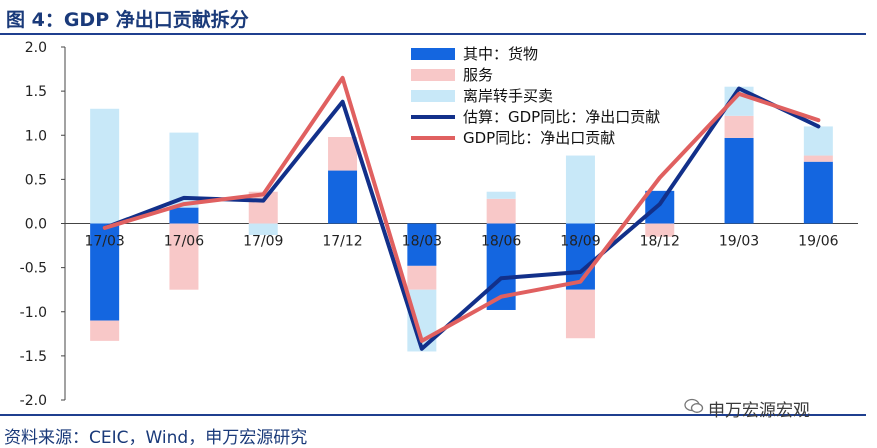  What do you see at coordinates (263, 242) in the screenshot?
I see `x-tick-label: 17/09` at bounding box center [263, 242].